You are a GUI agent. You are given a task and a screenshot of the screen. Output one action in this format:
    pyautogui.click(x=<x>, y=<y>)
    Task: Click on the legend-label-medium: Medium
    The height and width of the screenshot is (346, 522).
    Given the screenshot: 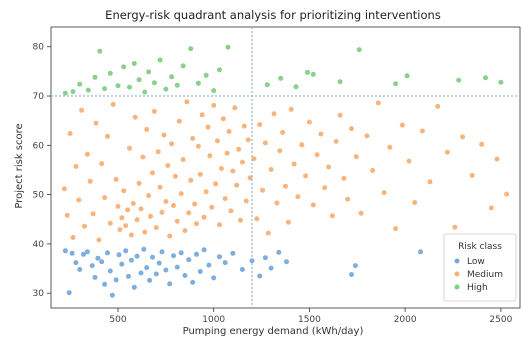 What is the action you would take?
    pyautogui.click(x=485, y=275)
    